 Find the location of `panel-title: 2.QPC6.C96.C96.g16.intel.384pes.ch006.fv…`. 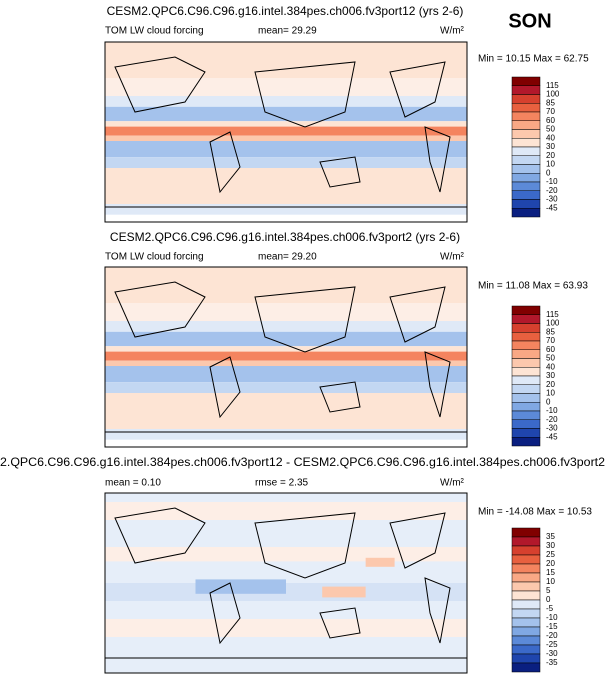

panel-title: 2.QPC6.C96.C96.g16.intel.384pes.ch006.fv… is located at coordinates (302, 462).